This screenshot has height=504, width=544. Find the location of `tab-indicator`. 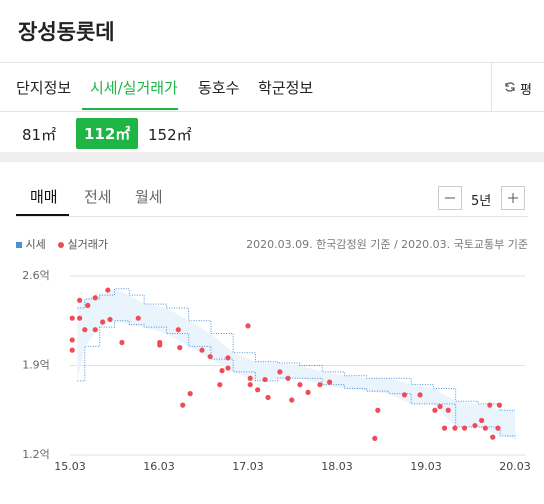

tab-indicator is located at coordinates (130, 109).